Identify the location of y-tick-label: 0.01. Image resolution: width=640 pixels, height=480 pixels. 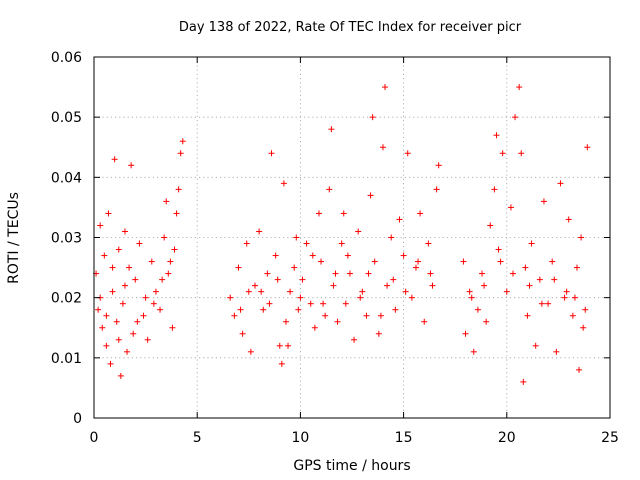
(66, 359).